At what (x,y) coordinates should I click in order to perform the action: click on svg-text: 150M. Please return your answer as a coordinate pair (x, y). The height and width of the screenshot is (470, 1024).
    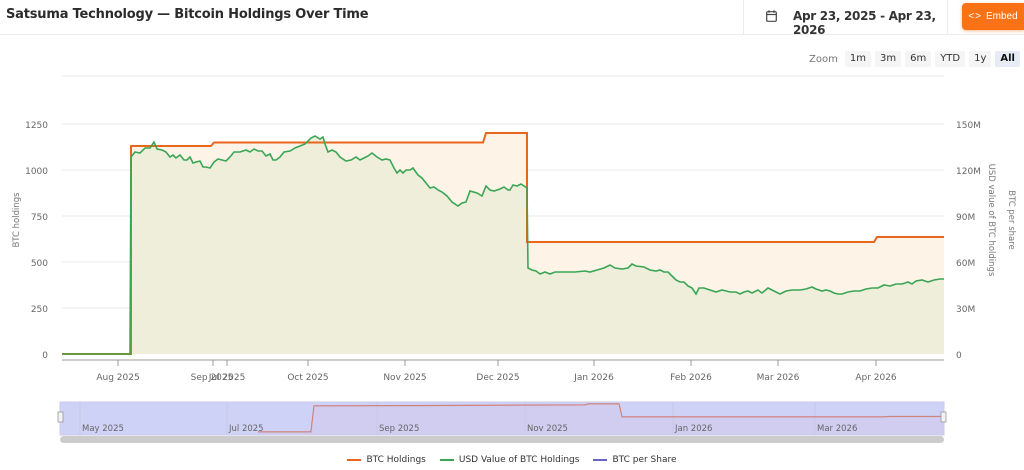
    Looking at the image, I should click on (968, 126).